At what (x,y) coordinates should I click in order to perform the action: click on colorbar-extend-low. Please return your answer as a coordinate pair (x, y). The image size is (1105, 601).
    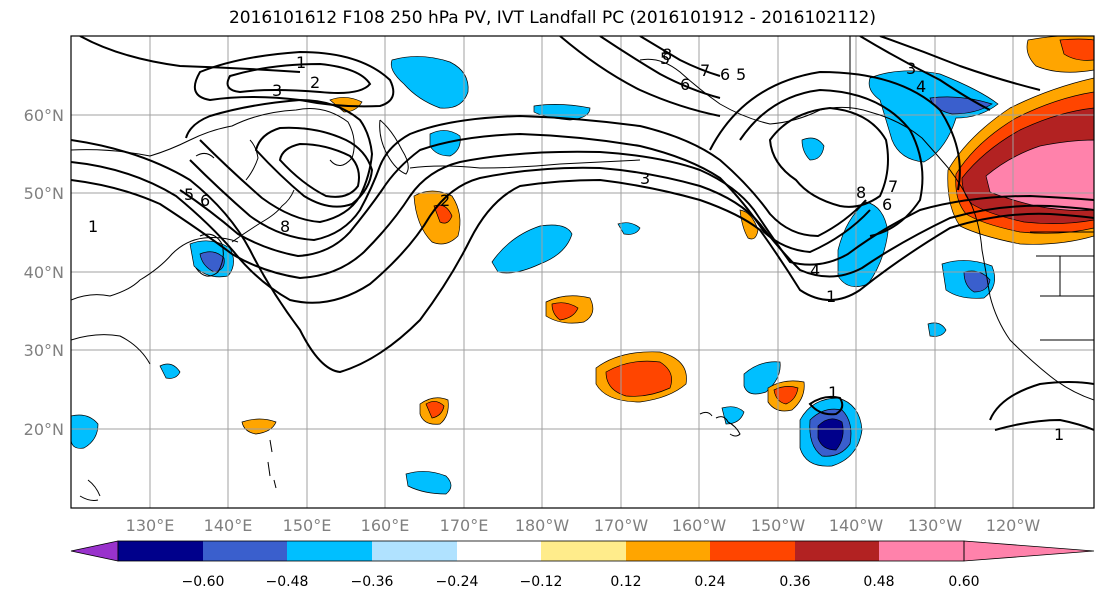
    Looking at the image, I should click on (94, 551).